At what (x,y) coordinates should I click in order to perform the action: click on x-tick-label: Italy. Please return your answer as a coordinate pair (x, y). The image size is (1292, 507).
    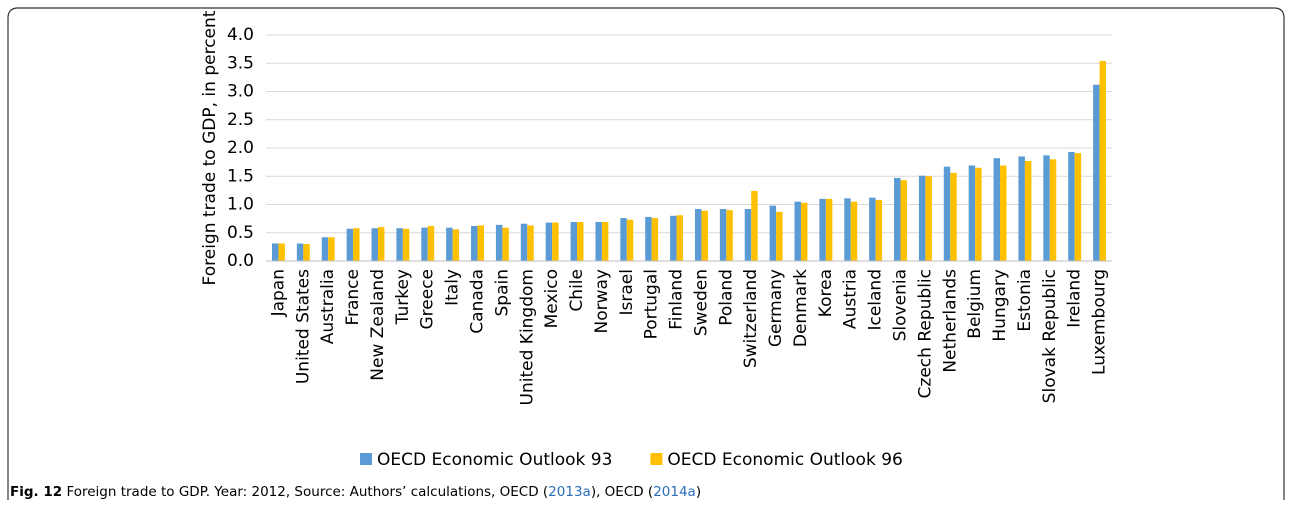
    Looking at the image, I should click on (453, 287).